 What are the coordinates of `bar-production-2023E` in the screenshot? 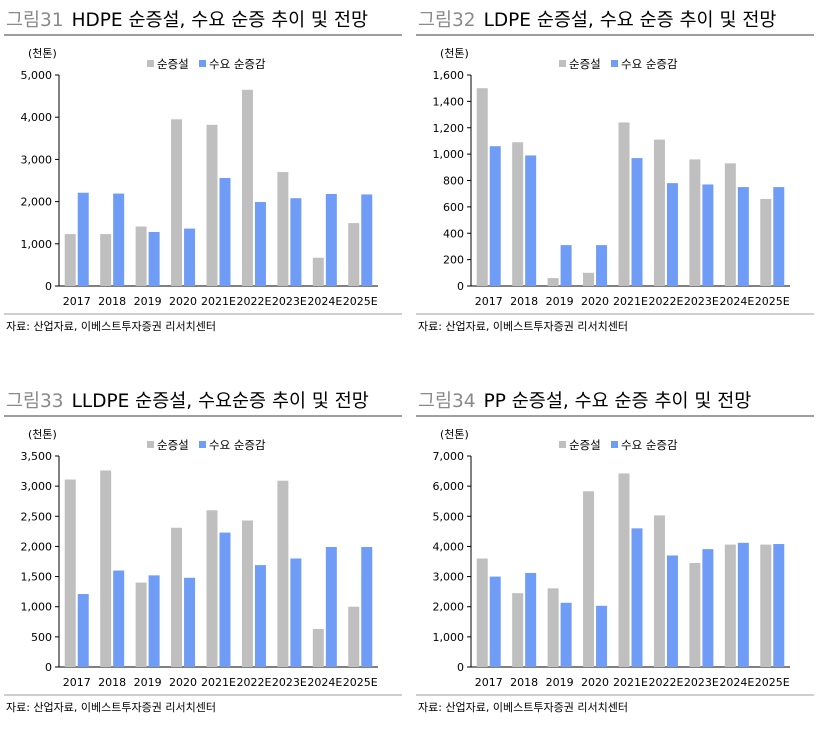 It's located at (283, 229).